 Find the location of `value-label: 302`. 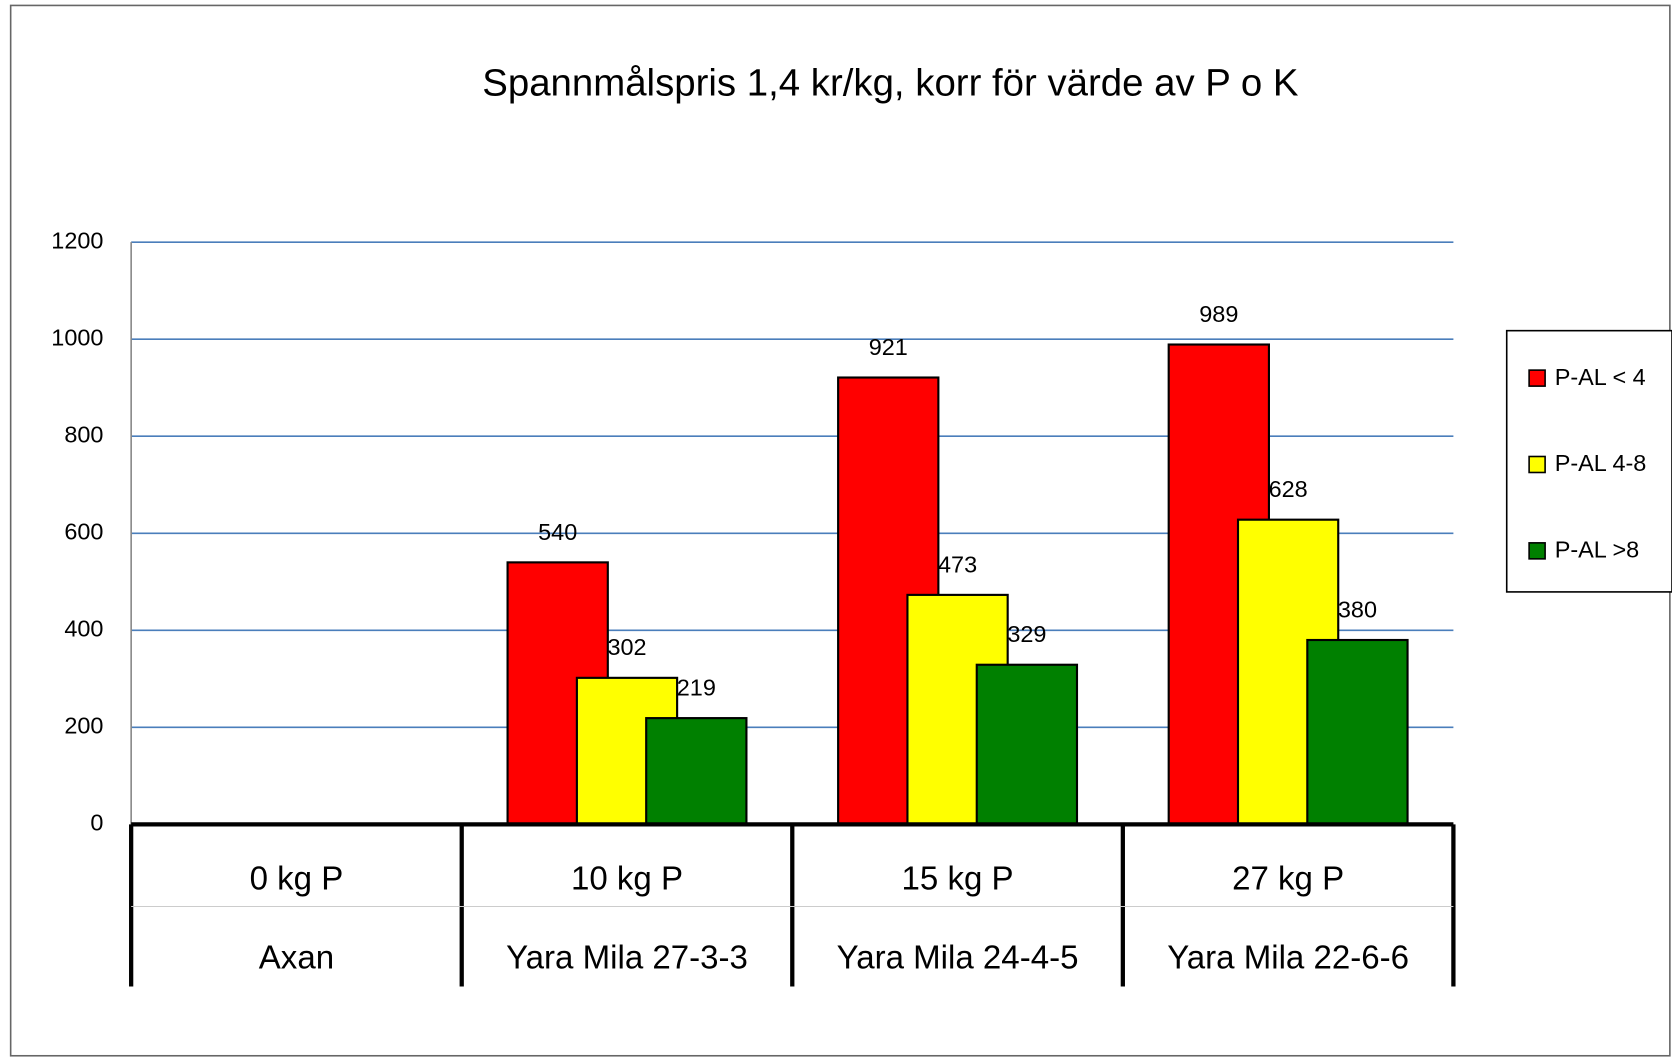

value-label: 302 is located at coordinates (626, 647).